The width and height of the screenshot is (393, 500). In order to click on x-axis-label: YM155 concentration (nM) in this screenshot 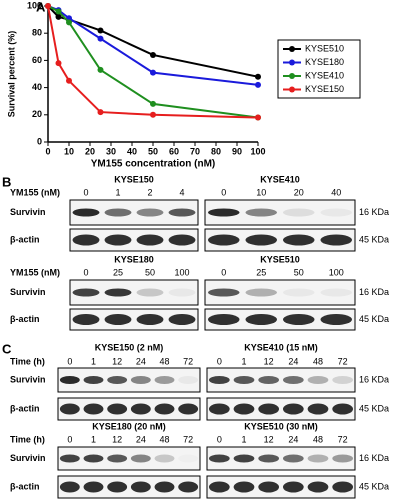, I will do `click(153, 164)`.